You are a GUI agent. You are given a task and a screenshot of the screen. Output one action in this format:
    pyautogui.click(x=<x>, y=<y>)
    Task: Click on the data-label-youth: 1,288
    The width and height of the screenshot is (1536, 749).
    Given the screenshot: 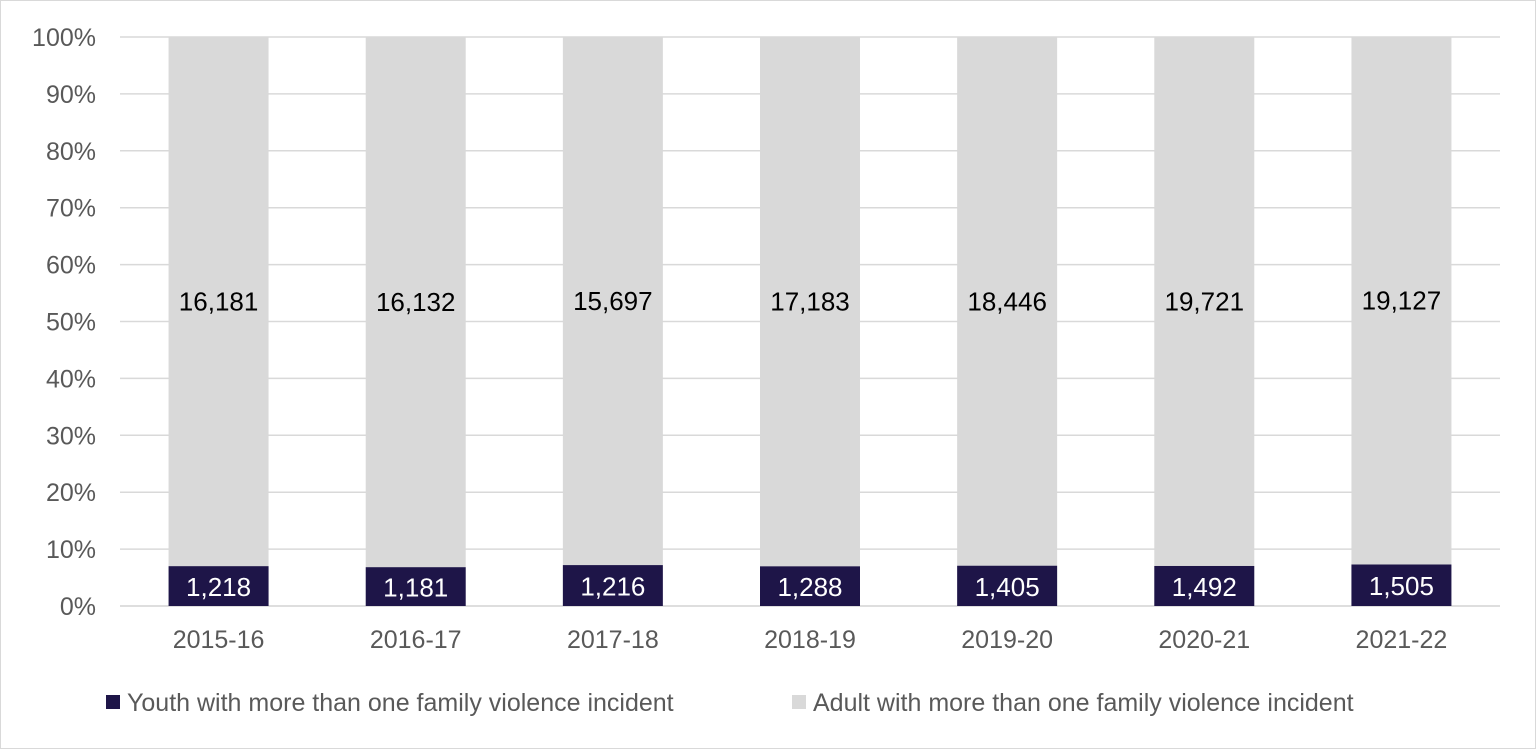 What is the action you would take?
    pyautogui.click(x=809, y=587)
    